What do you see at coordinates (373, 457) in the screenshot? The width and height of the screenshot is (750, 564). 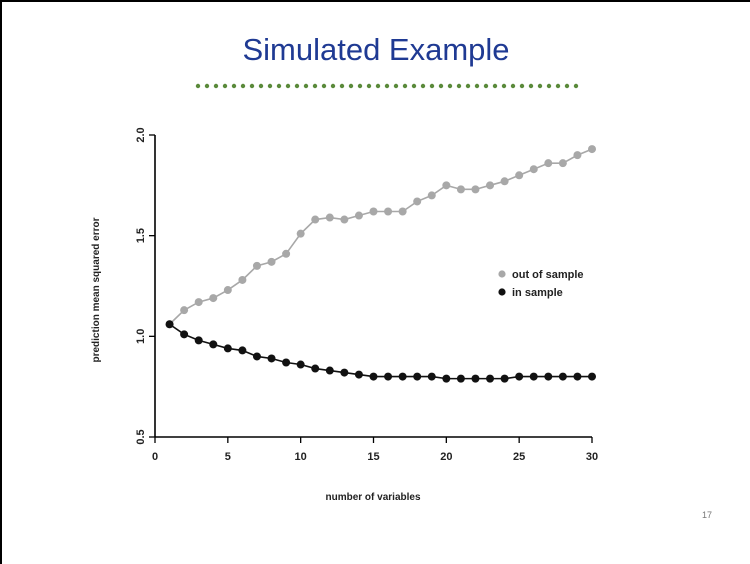 I see `x-tick-label: 15` at bounding box center [373, 457].